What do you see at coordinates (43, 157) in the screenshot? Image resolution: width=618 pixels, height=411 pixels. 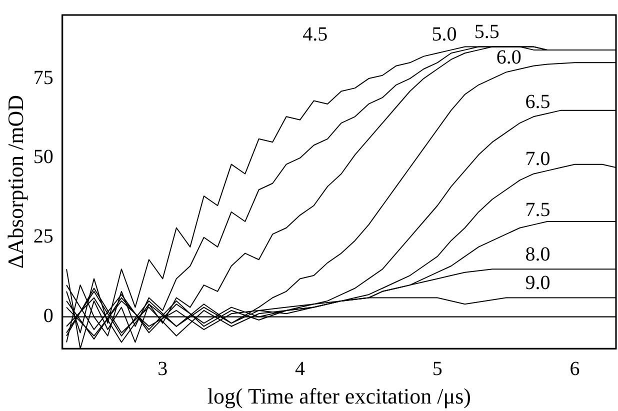 I see `y-tick-label: 50` at bounding box center [43, 157].